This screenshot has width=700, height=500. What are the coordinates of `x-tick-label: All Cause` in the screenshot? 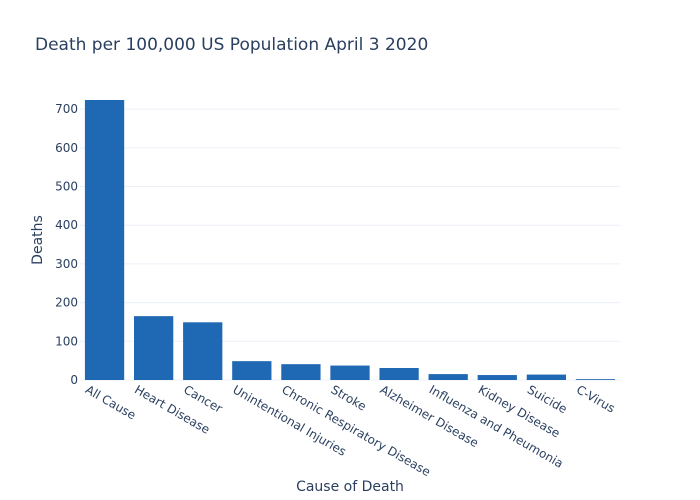 It's located at (110, 402).